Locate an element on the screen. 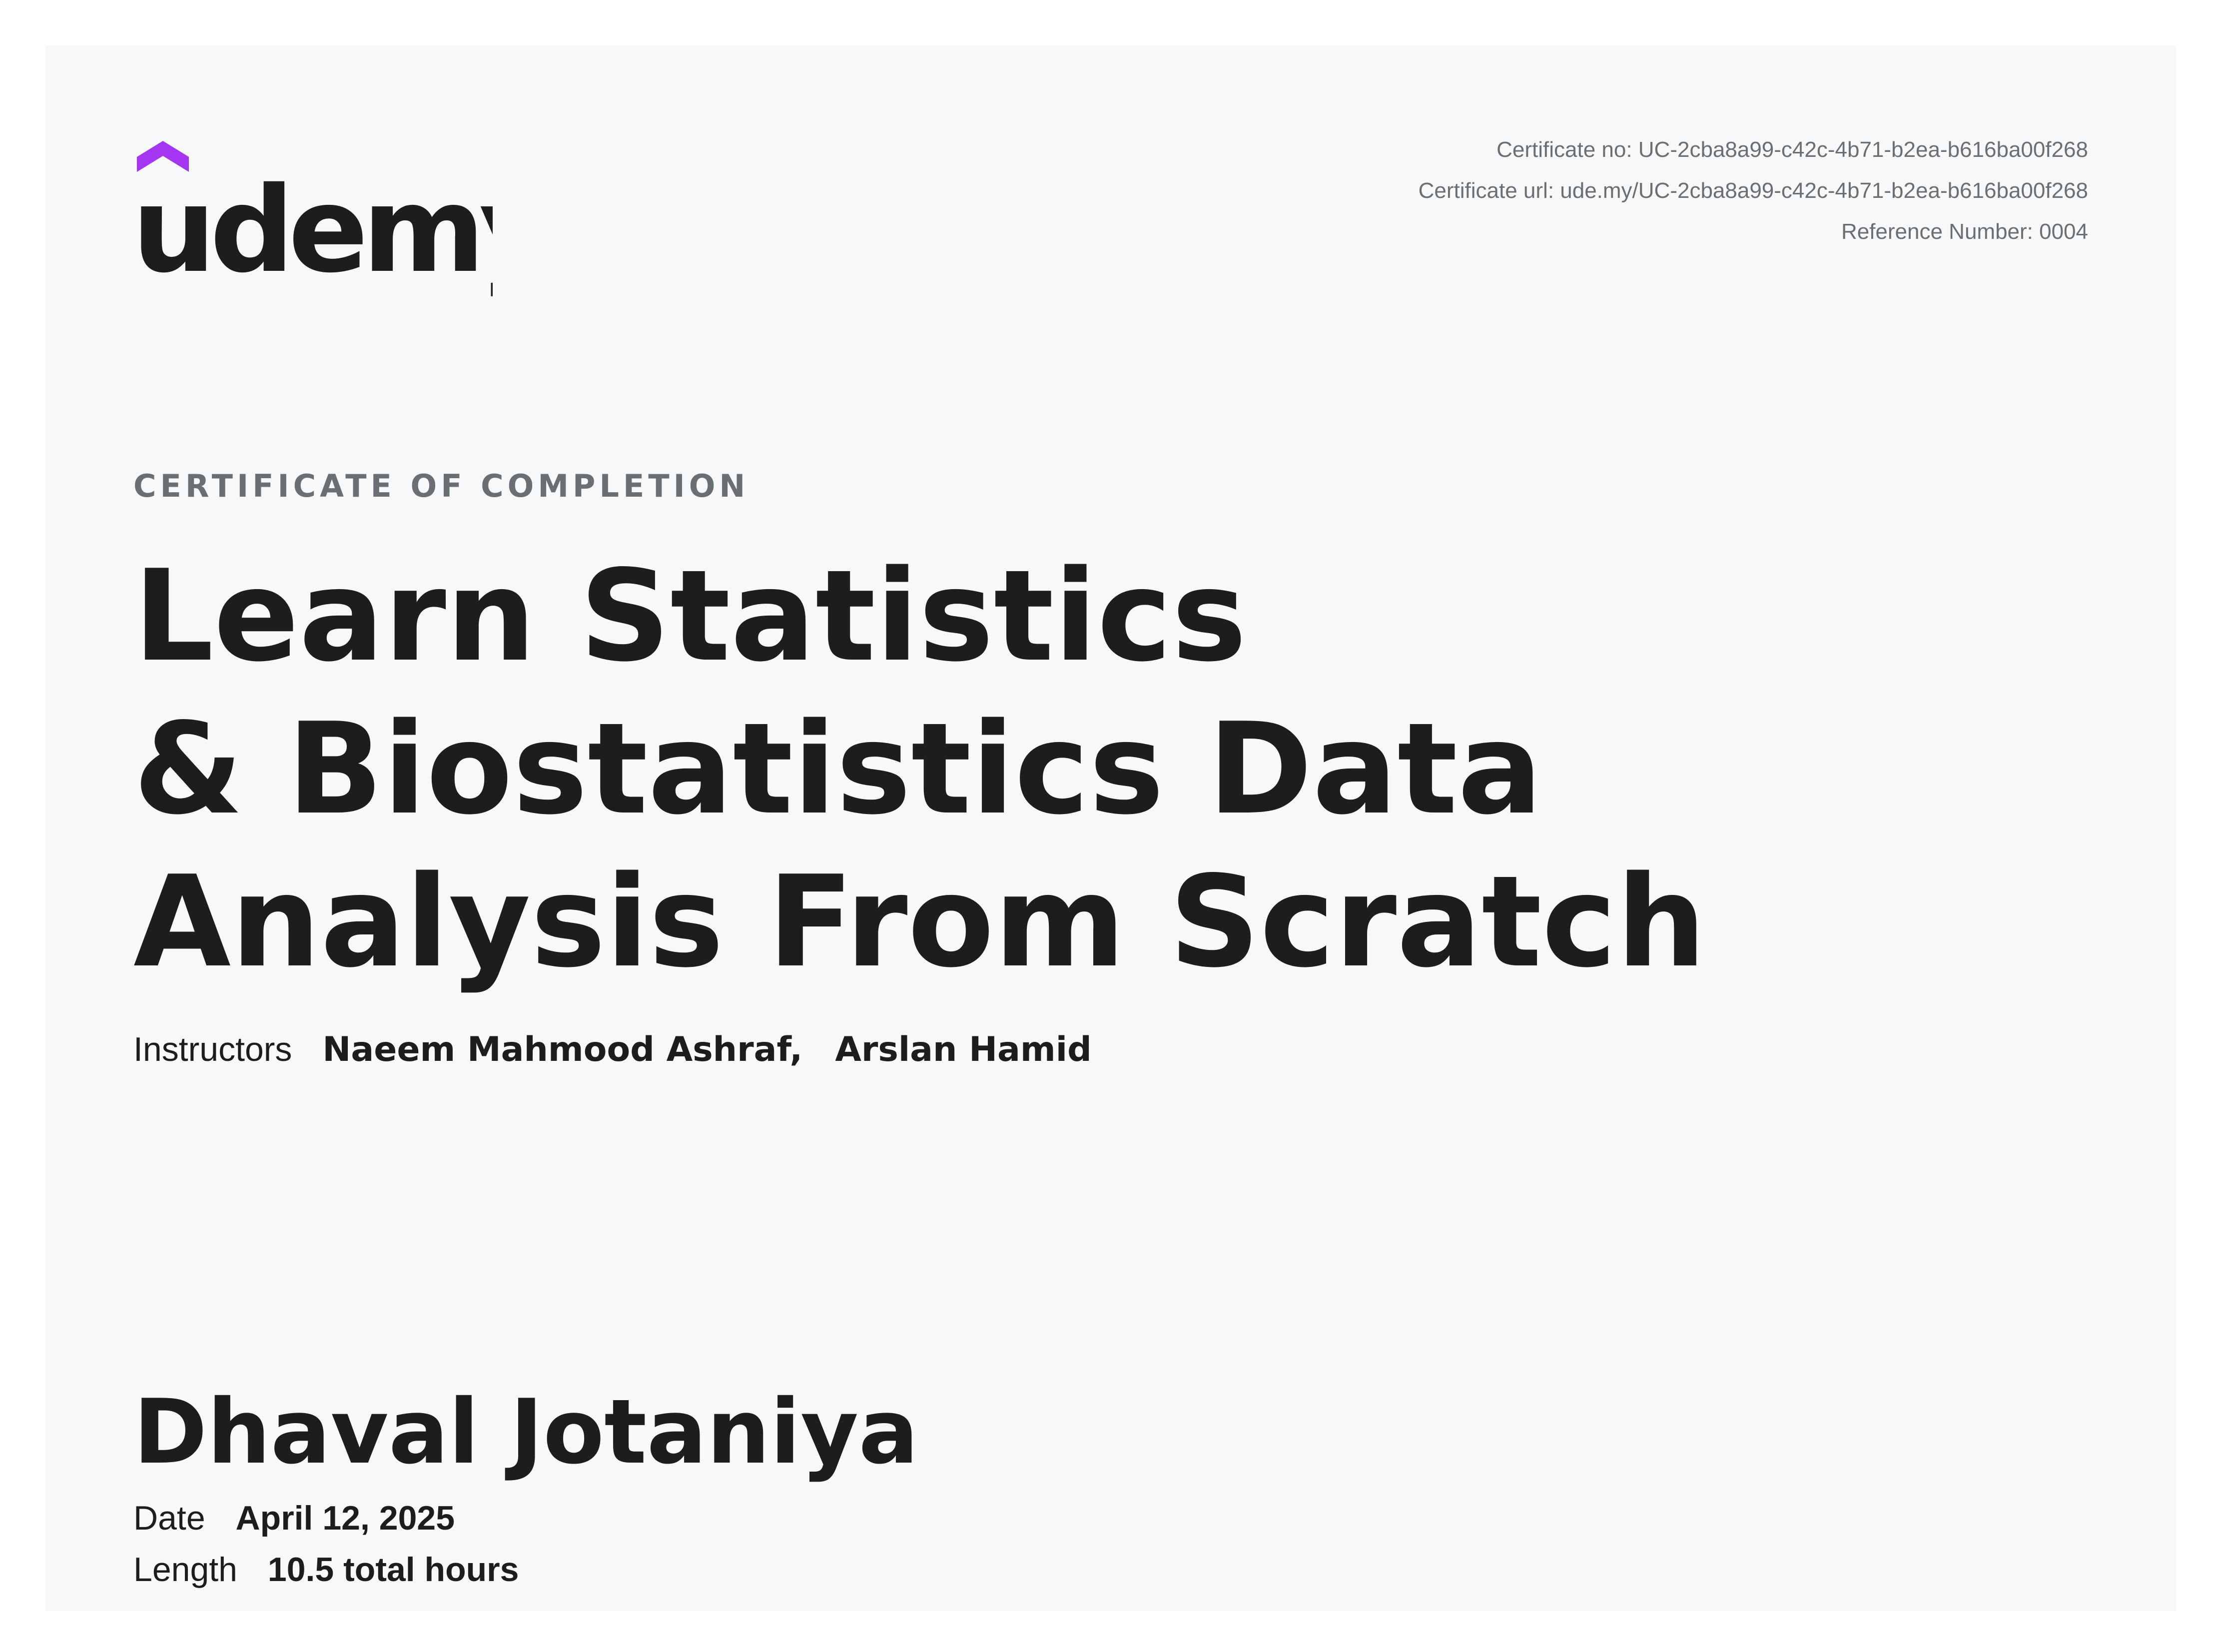 This screenshot has width=2221, height=1652. certificate-kicker: CERTIFICATE OF COMPLETION is located at coordinates (441, 486).